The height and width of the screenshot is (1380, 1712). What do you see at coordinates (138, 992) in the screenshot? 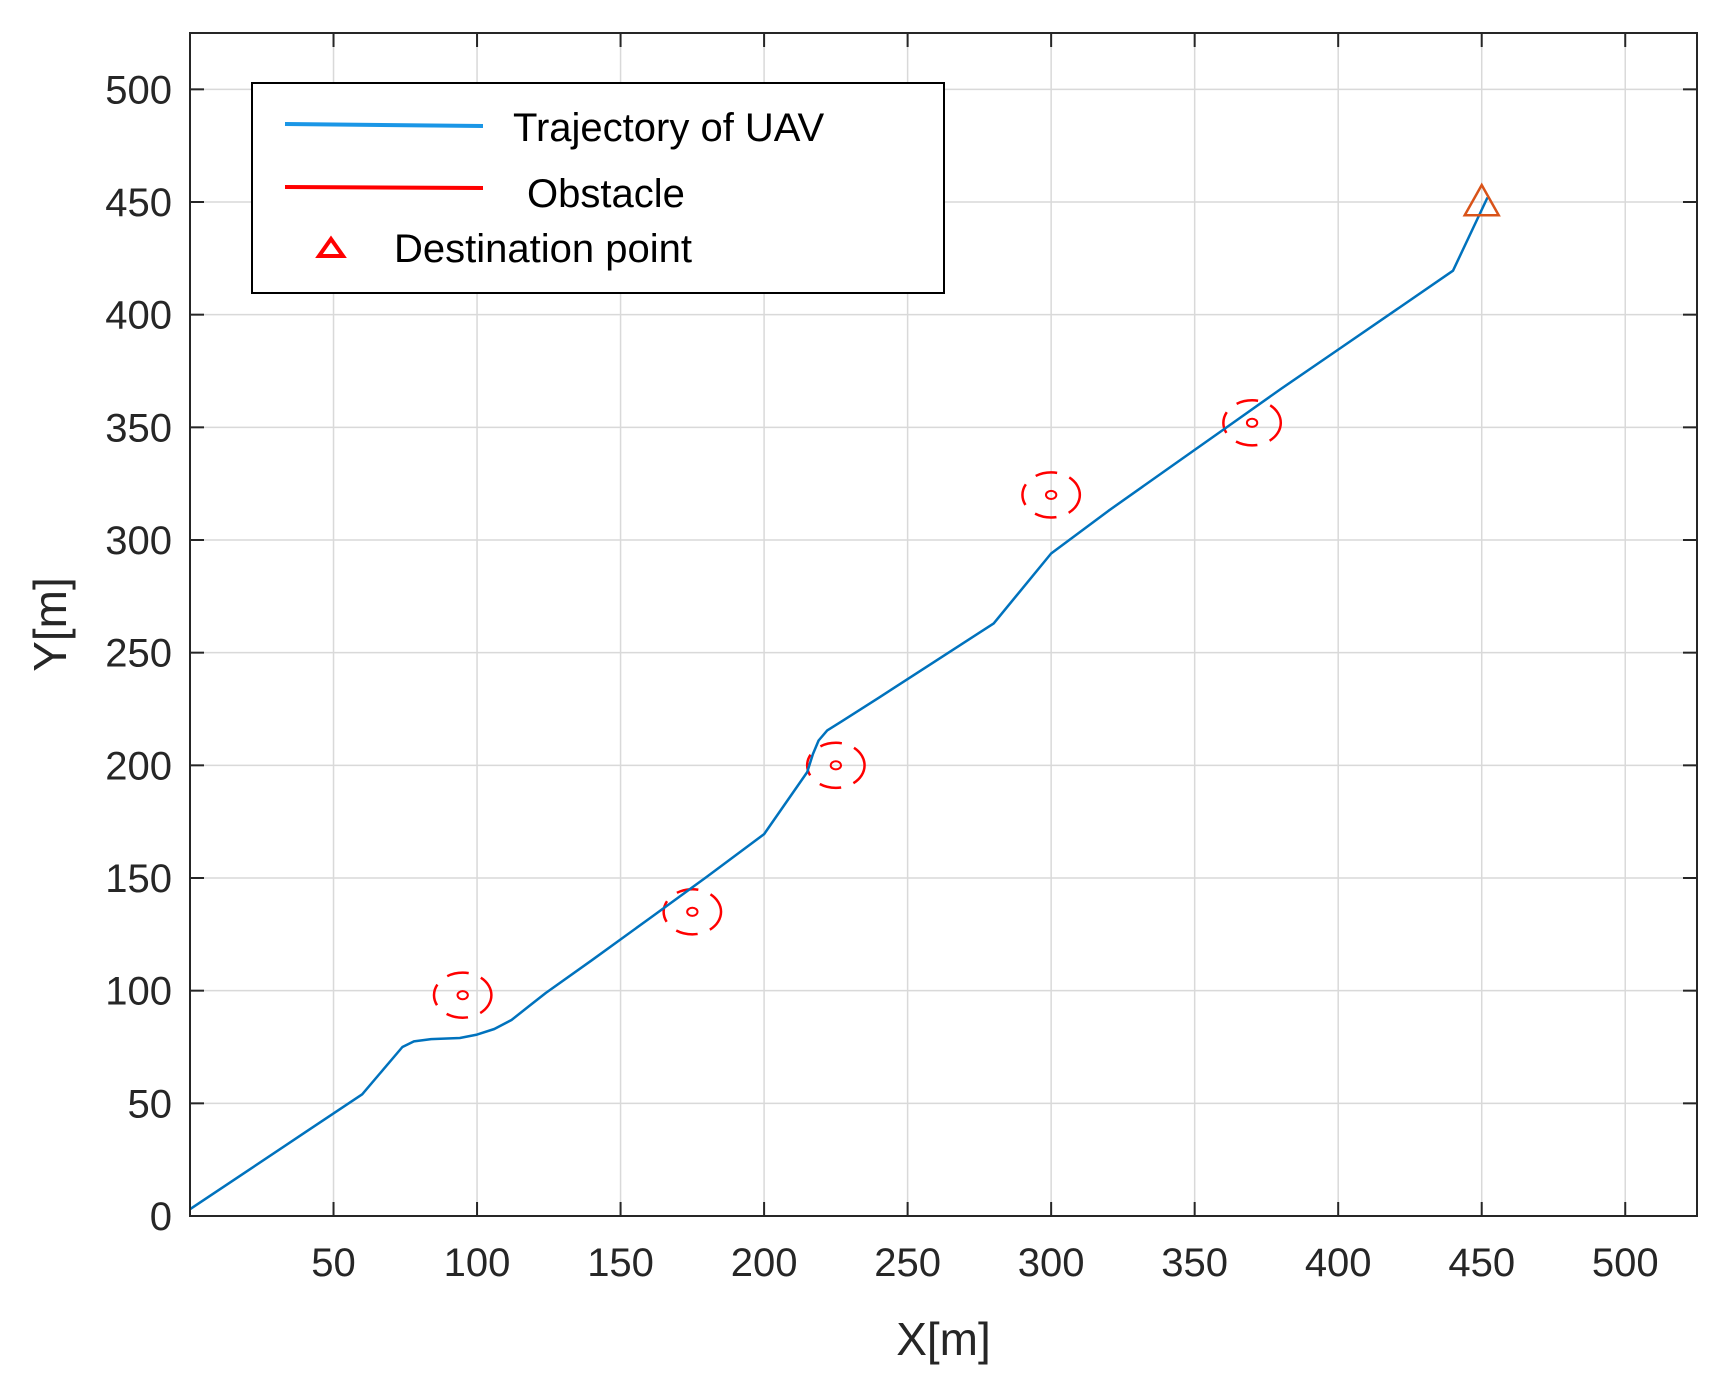
I see `y-tick-label: 100` at bounding box center [138, 992].